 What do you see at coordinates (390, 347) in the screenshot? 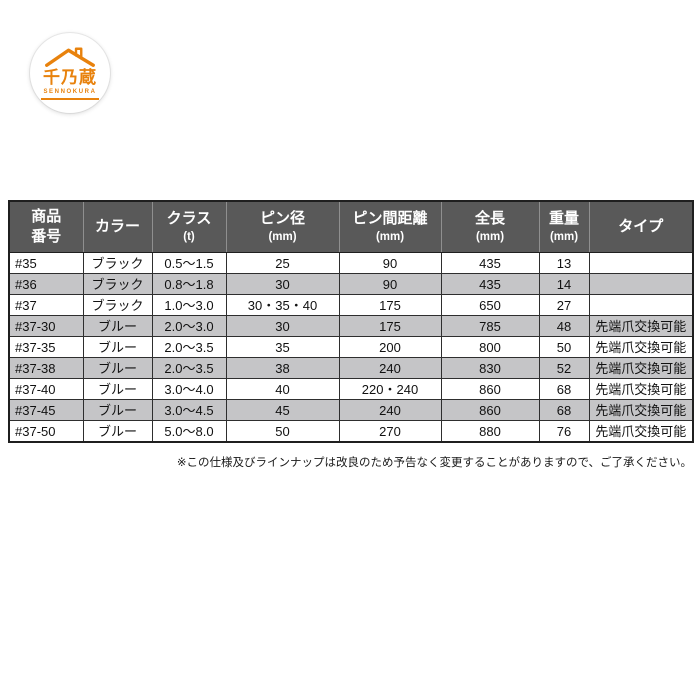
I see `cell-pin-pitch: 200` at bounding box center [390, 347].